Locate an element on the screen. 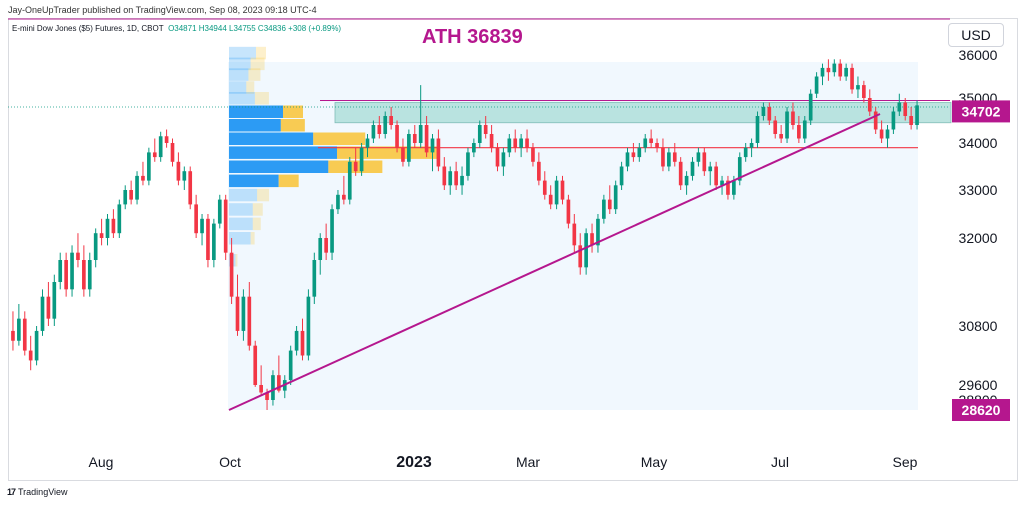  price-marker-label: 34702 is located at coordinates (981, 111).